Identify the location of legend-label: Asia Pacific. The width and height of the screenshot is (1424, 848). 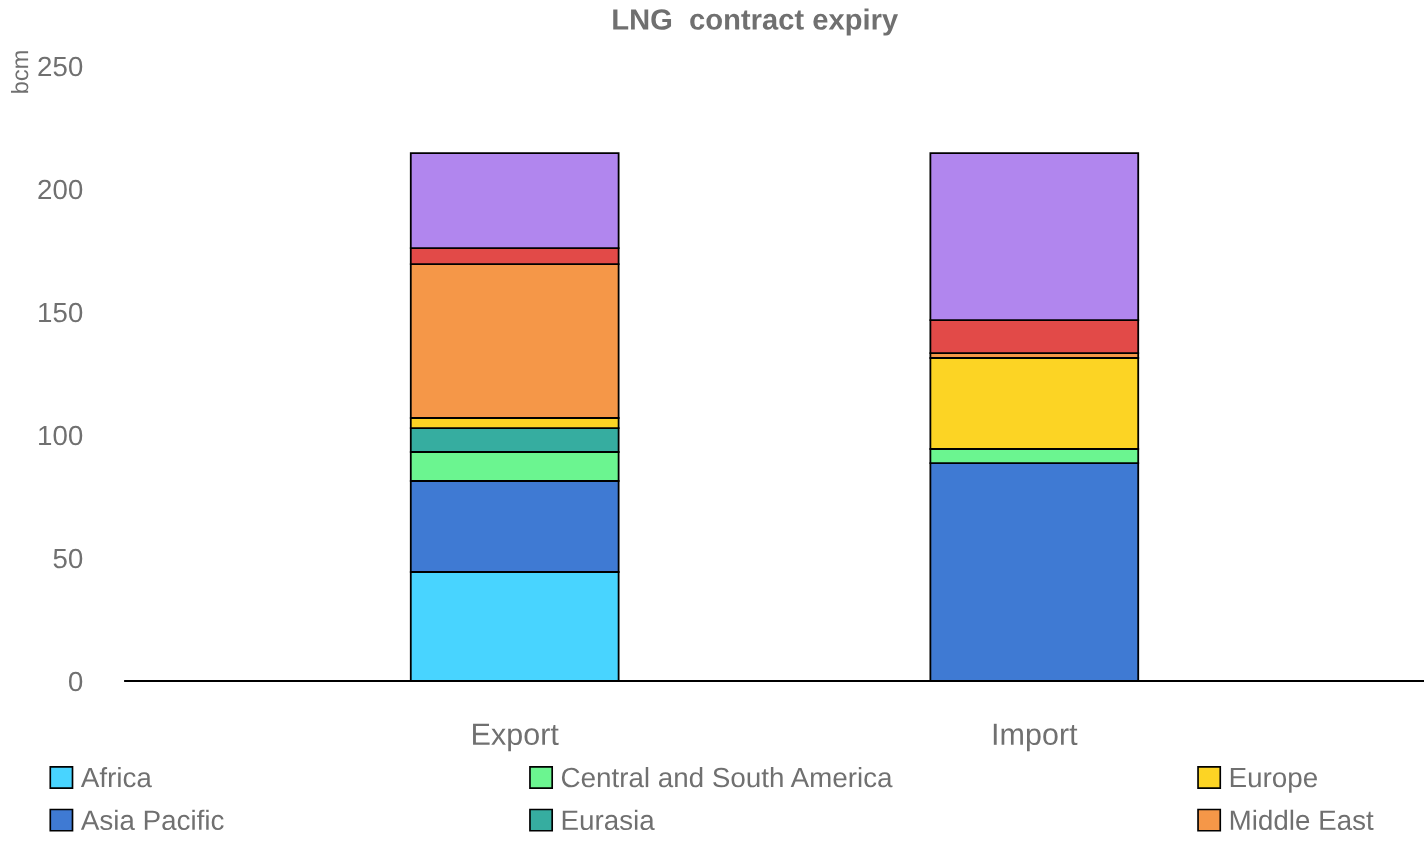
(152, 820).